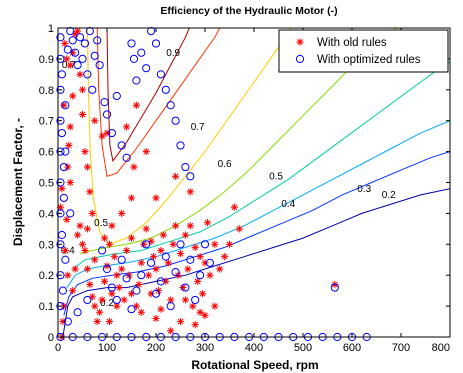 This screenshot has height=373, width=463. What do you see at coordinates (205, 348) in the screenshot?
I see `x-tick-label: 300` at bounding box center [205, 348].